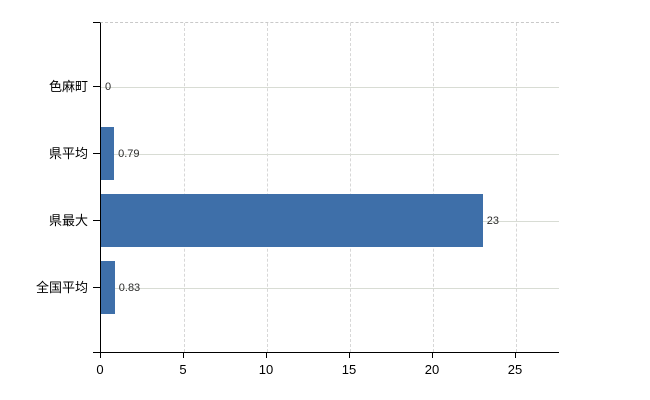  What do you see at coordinates (68, 220) in the screenshot?
I see `category-label: 県最大` at bounding box center [68, 220].